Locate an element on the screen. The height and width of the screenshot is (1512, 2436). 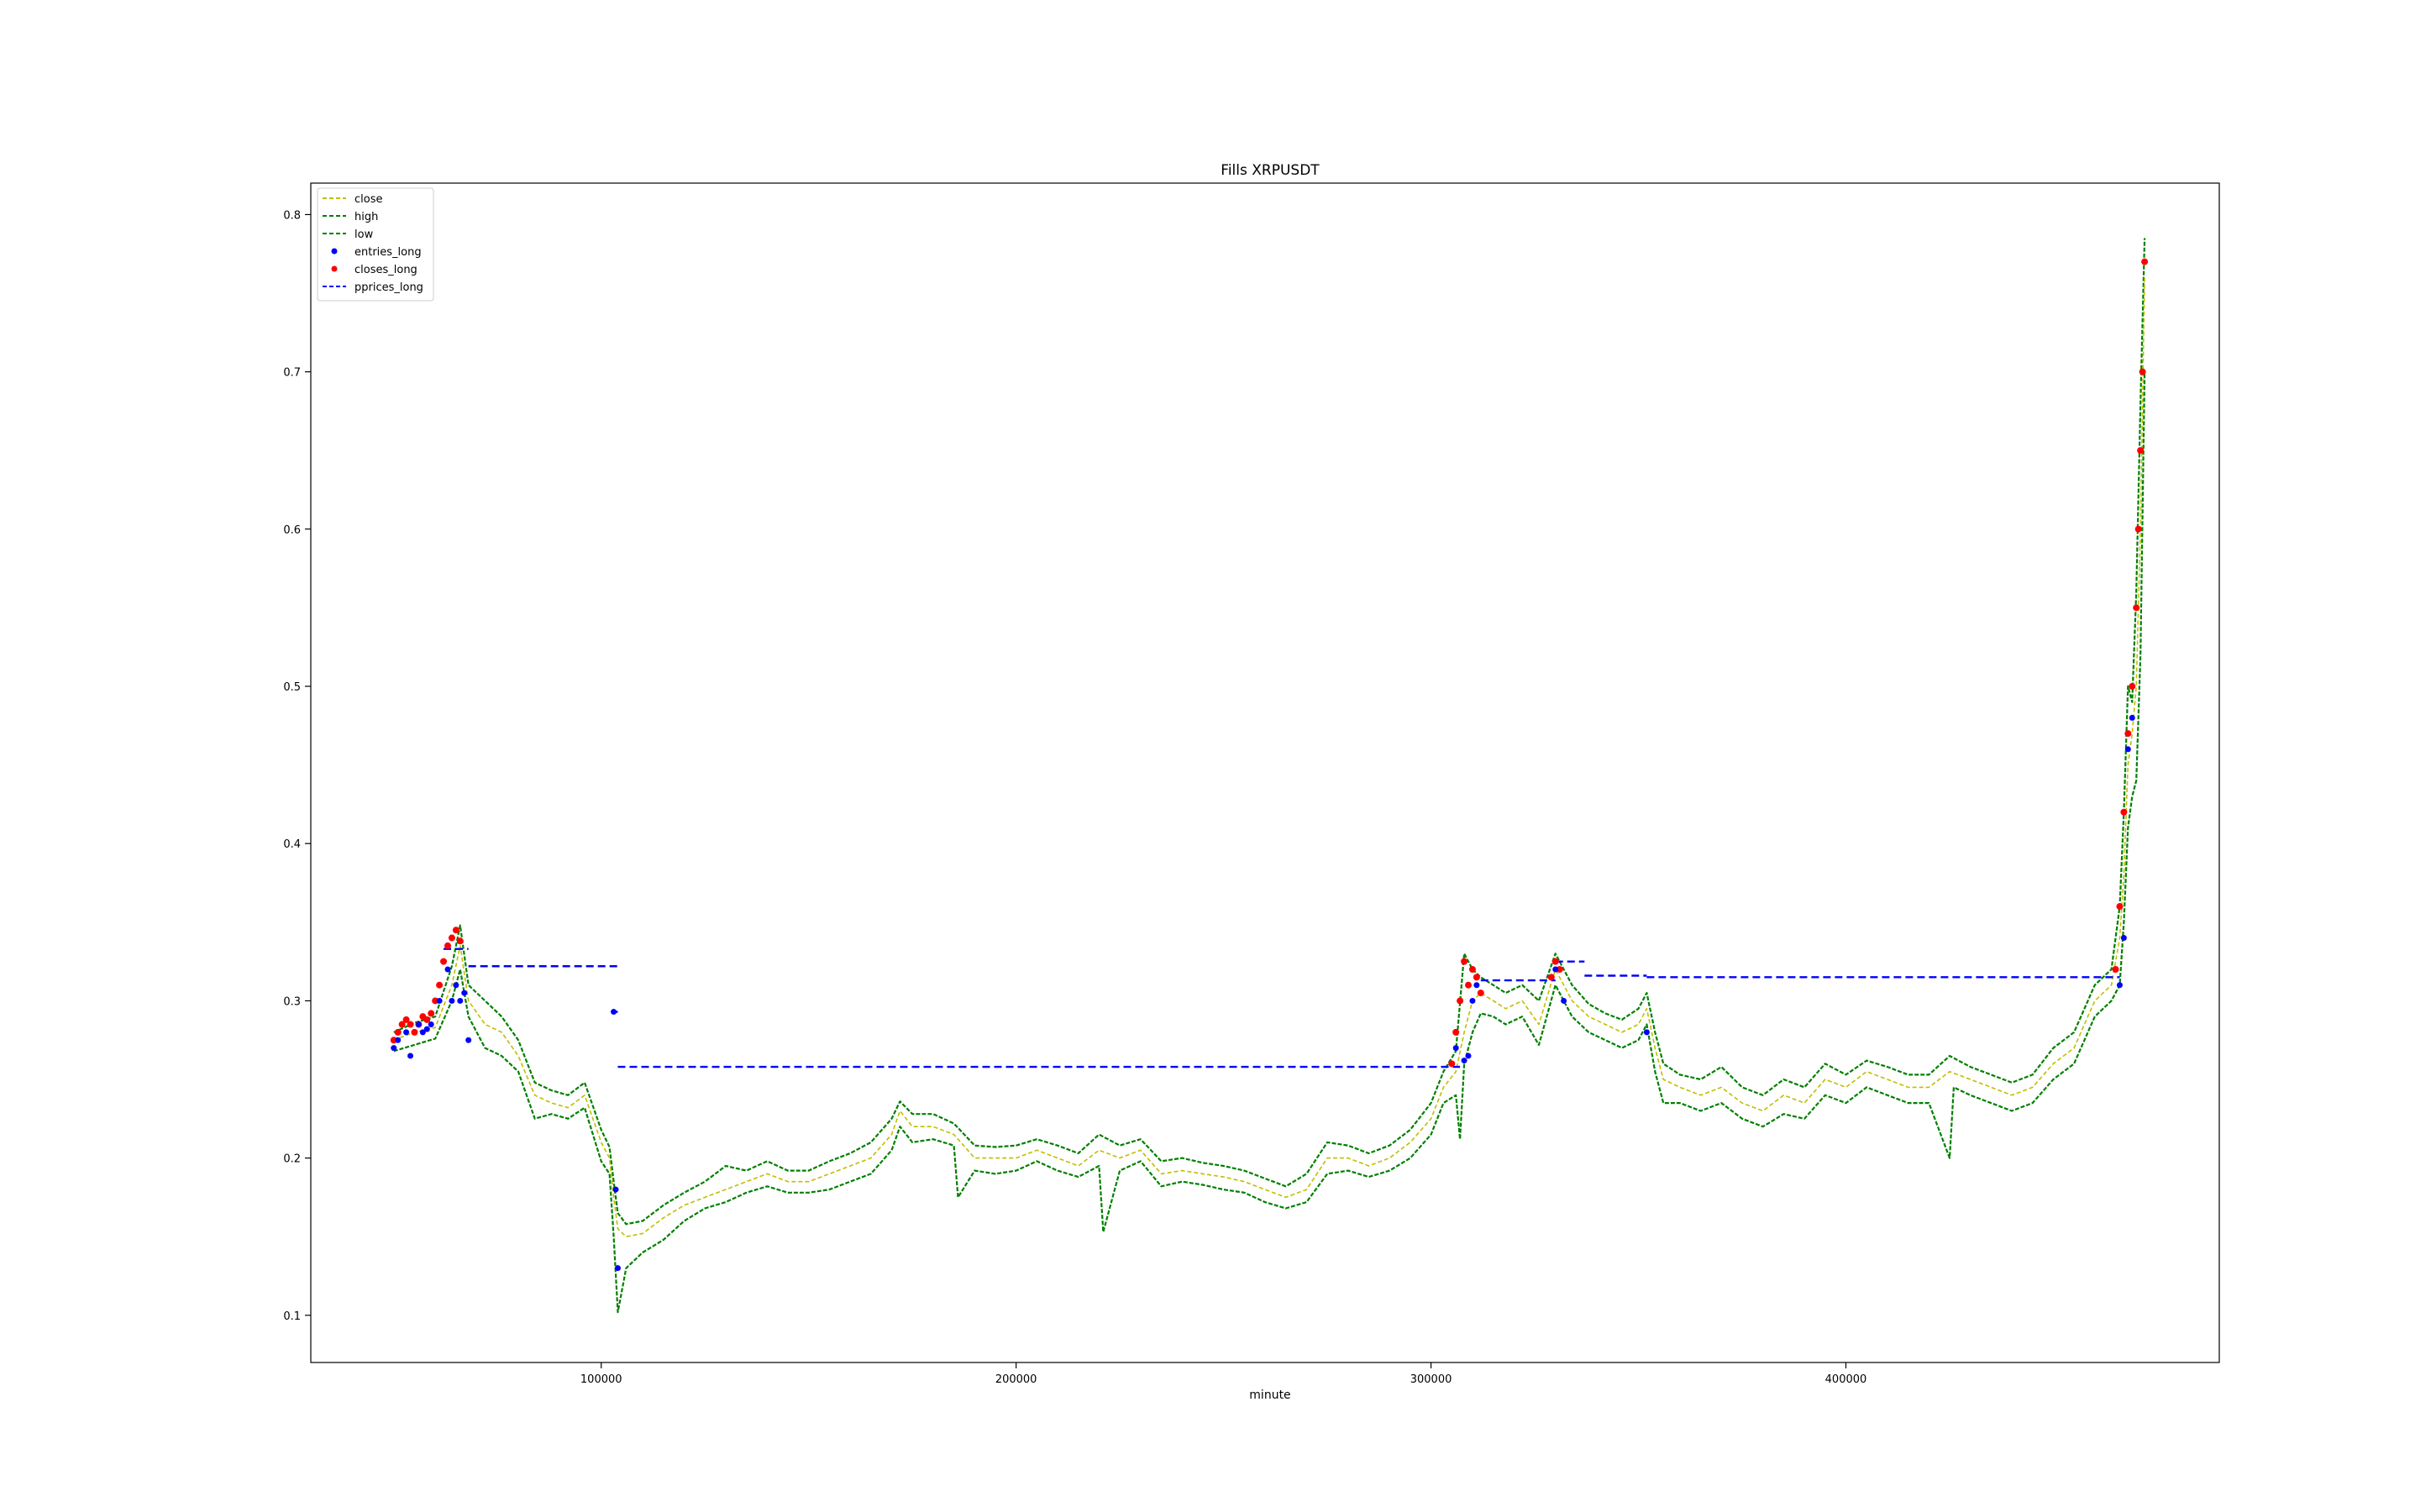
y-tick-label-5: 0.6 is located at coordinates (292, 530).